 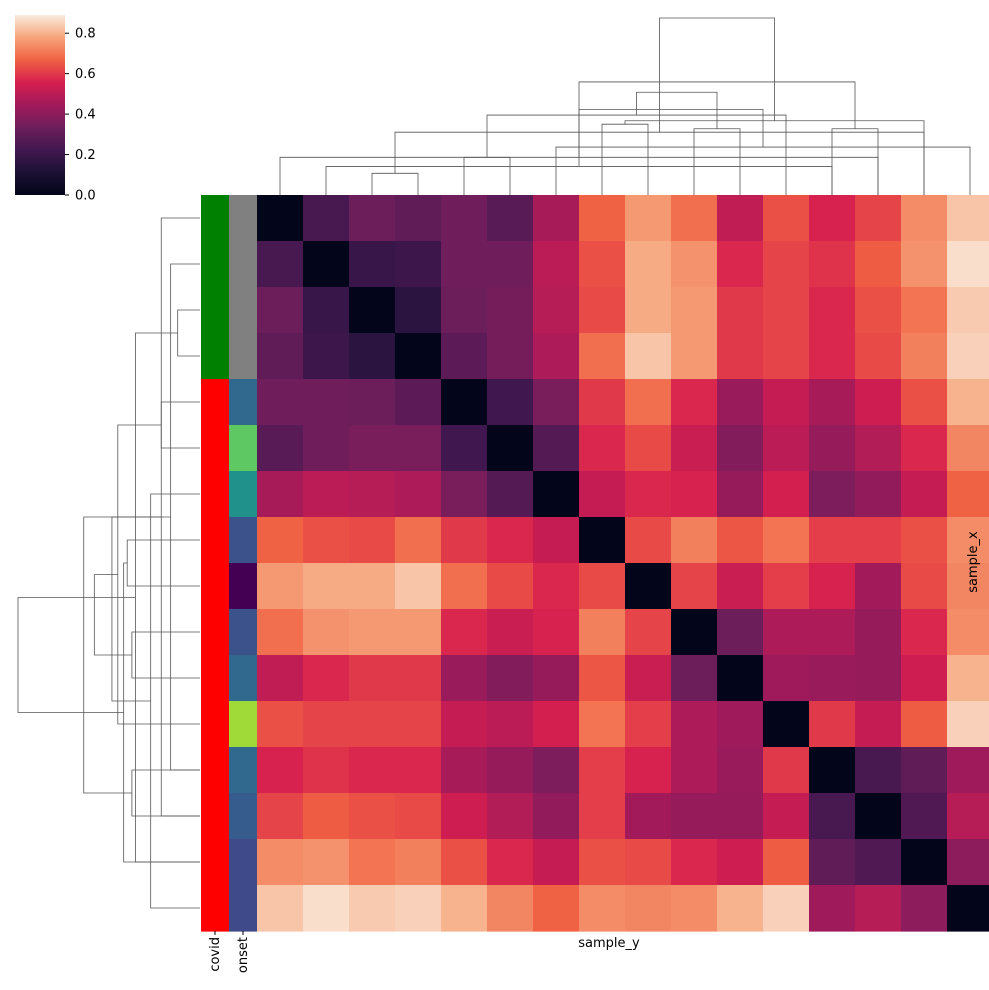 I want to click on row-color-annotations, so click(x=229, y=563).